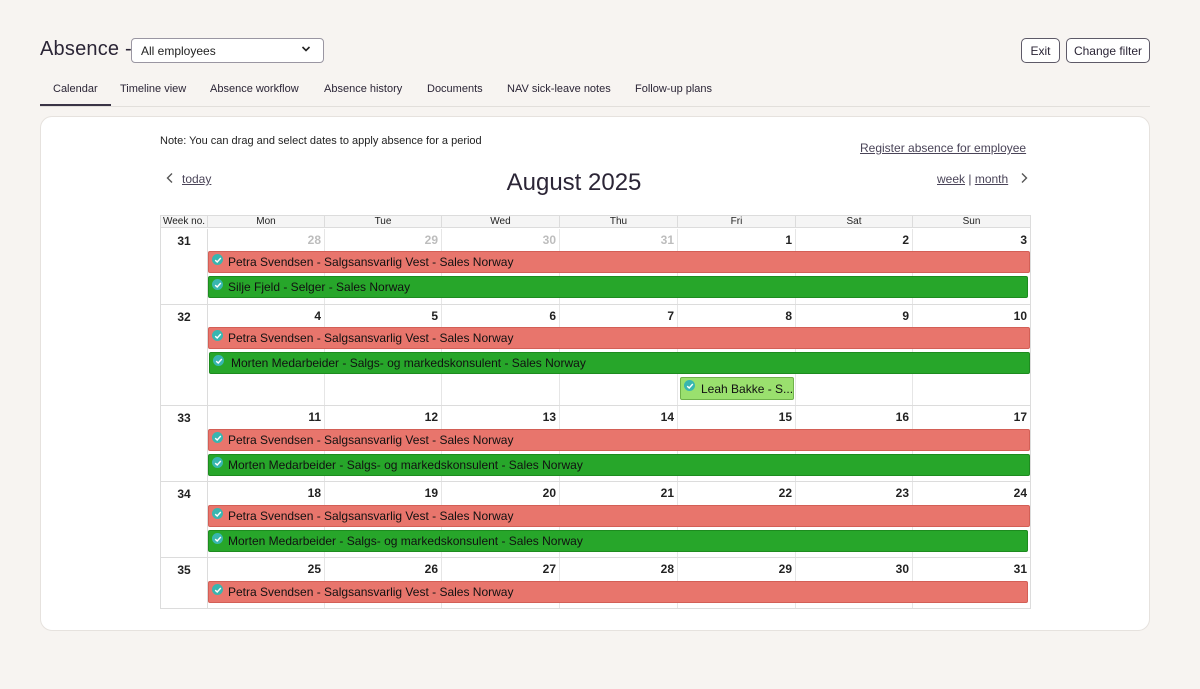 Image resolution: width=1200 pixels, height=689 pixels. What do you see at coordinates (972, 179) in the screenshot?
I see `view-switcher: week | month` at bounding box center [972, 179].